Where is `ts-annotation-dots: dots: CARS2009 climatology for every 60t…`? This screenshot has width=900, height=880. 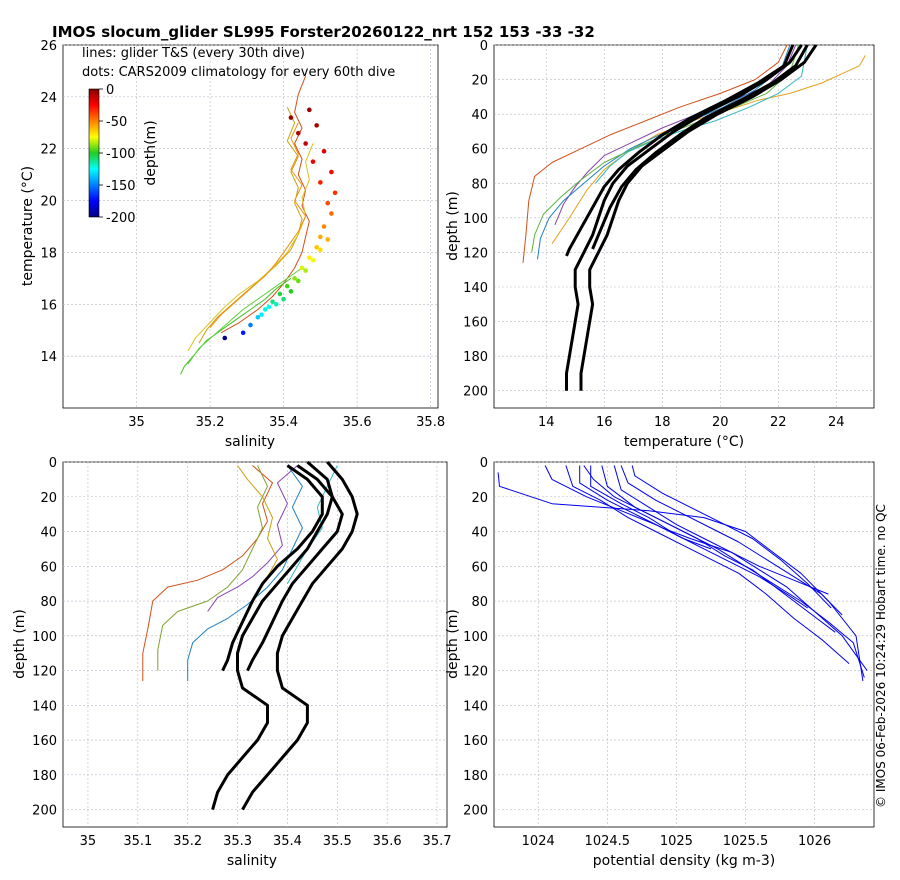
ts-annotation-dots: dots: CARS2009 climatology for every 60t… is located at coordinates (238, 72).